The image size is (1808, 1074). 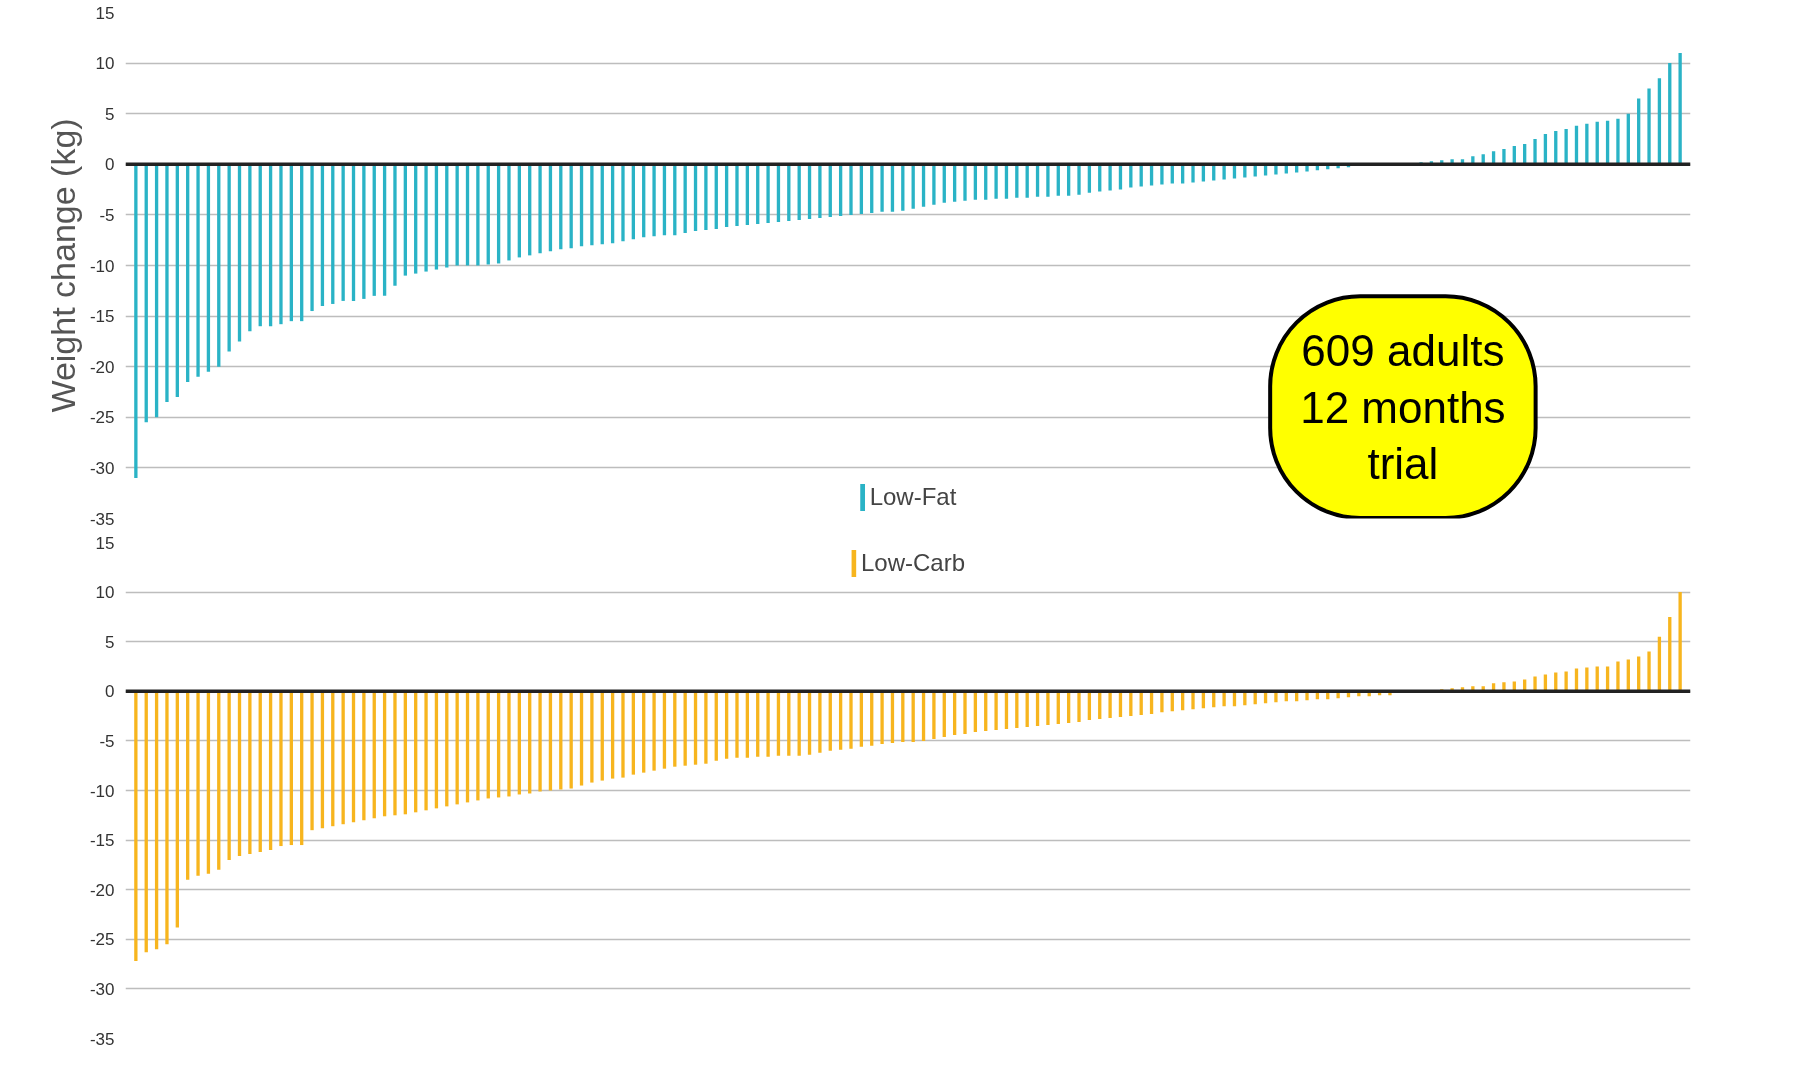 I want to click on legend-label: Low-Carb, so click(x=913, y=563).